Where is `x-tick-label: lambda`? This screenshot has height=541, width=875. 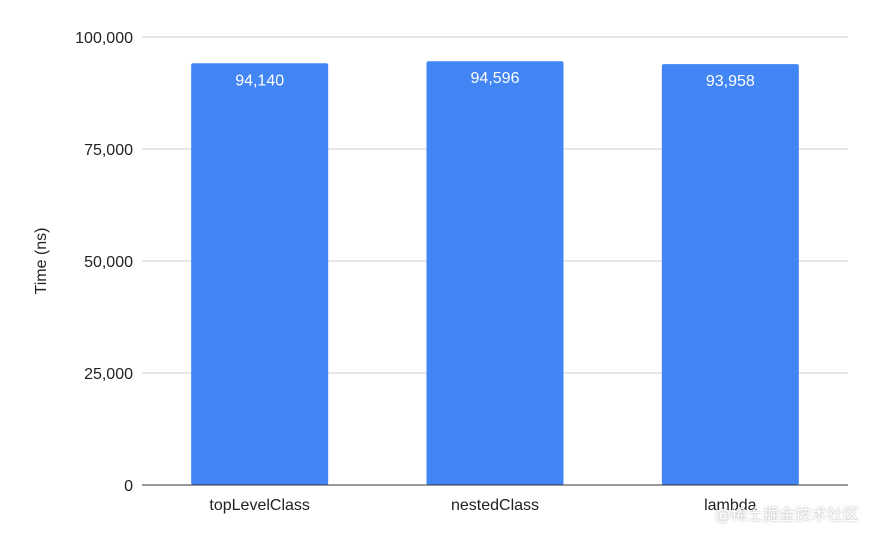 x-tick-label: lambda is located at coordinates (730, 505).